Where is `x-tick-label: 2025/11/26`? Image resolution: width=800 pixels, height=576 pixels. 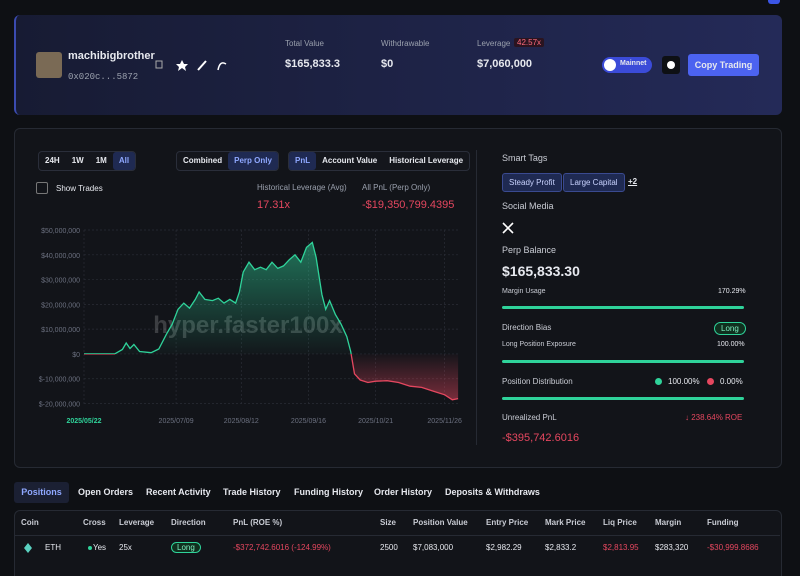
x-tick-label: 2025/11/26 is located at coordinates (444, 421).